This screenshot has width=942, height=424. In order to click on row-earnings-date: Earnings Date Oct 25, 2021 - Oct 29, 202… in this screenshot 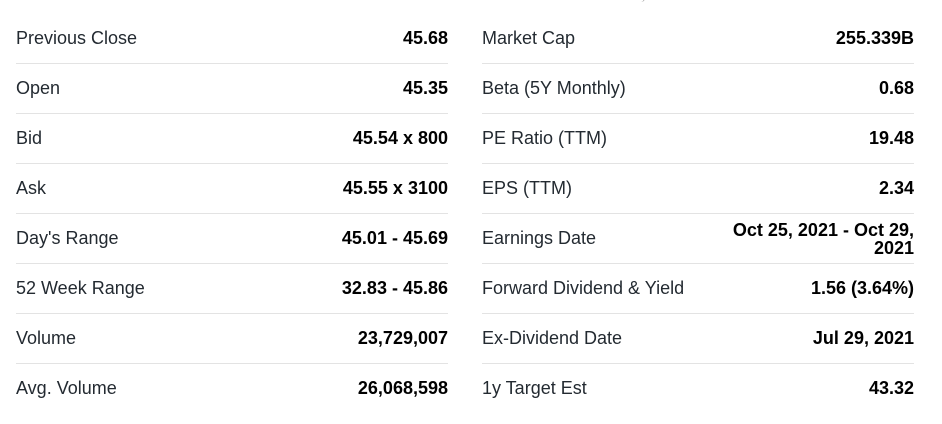, I will do `click(698, 239)`.